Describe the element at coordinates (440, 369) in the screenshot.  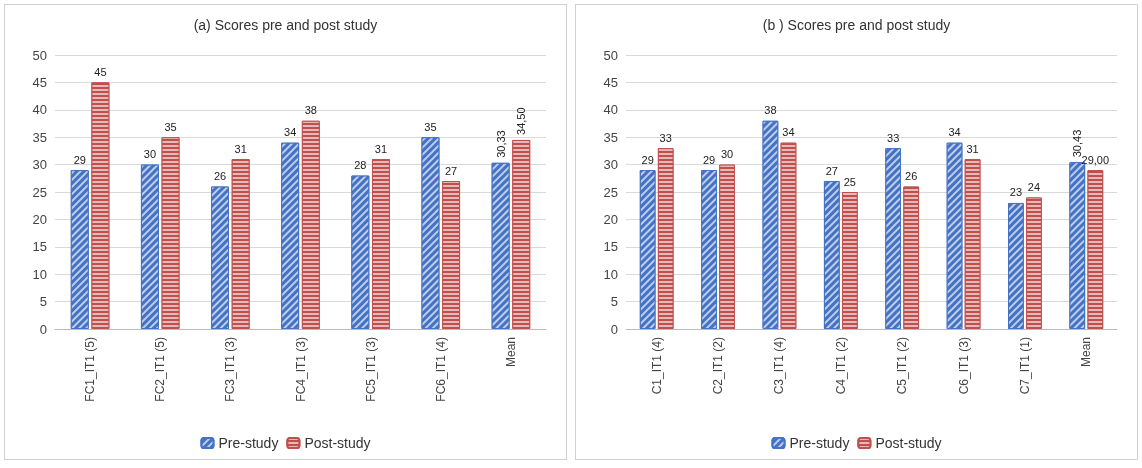
I see `x-tick-label: FC6_IT1 (4)` at that location.